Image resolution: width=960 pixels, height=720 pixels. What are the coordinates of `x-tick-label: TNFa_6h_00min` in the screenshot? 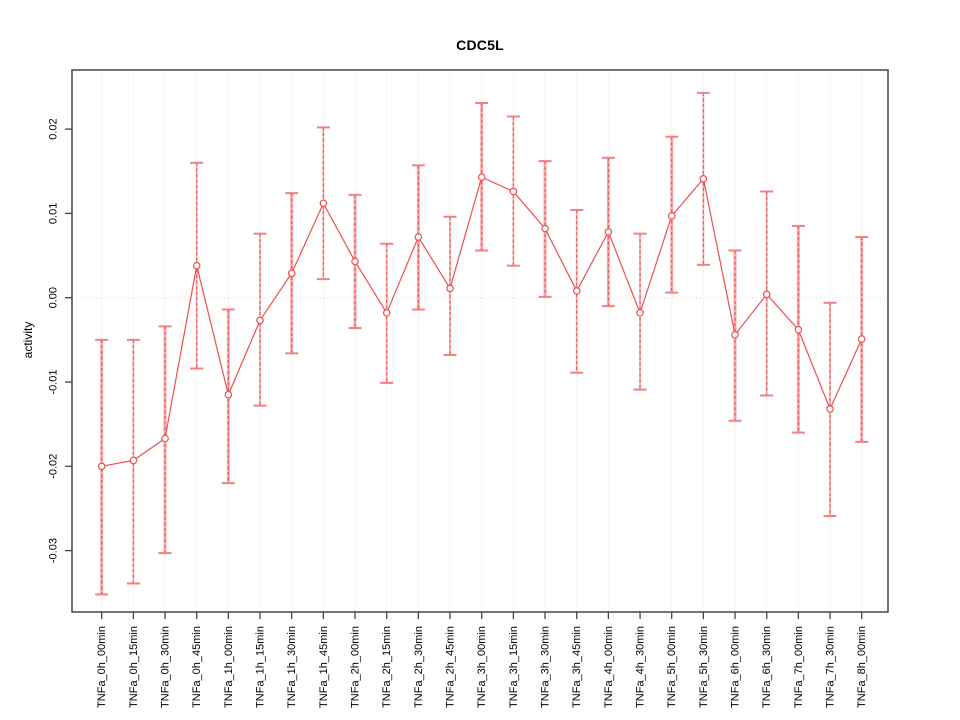 It's located at (736, 667).